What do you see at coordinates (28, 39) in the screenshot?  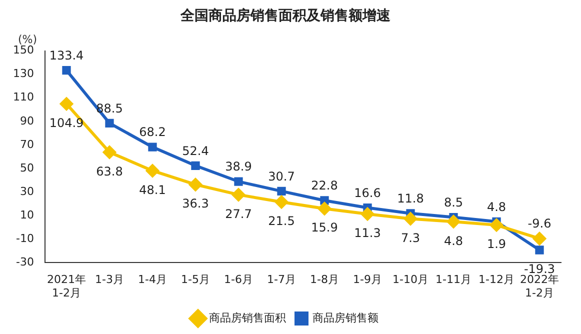 I see `y-axis-title: (%)` at bounding box center [28, 39].